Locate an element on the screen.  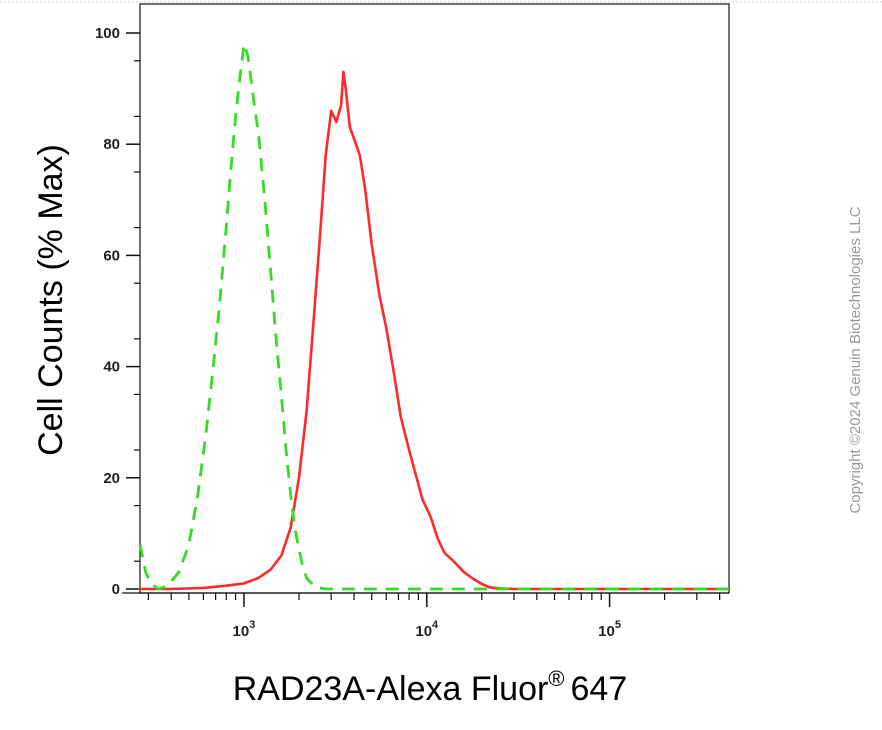
x-tick-label: 10⁵ is located at coordinates (609, 629).